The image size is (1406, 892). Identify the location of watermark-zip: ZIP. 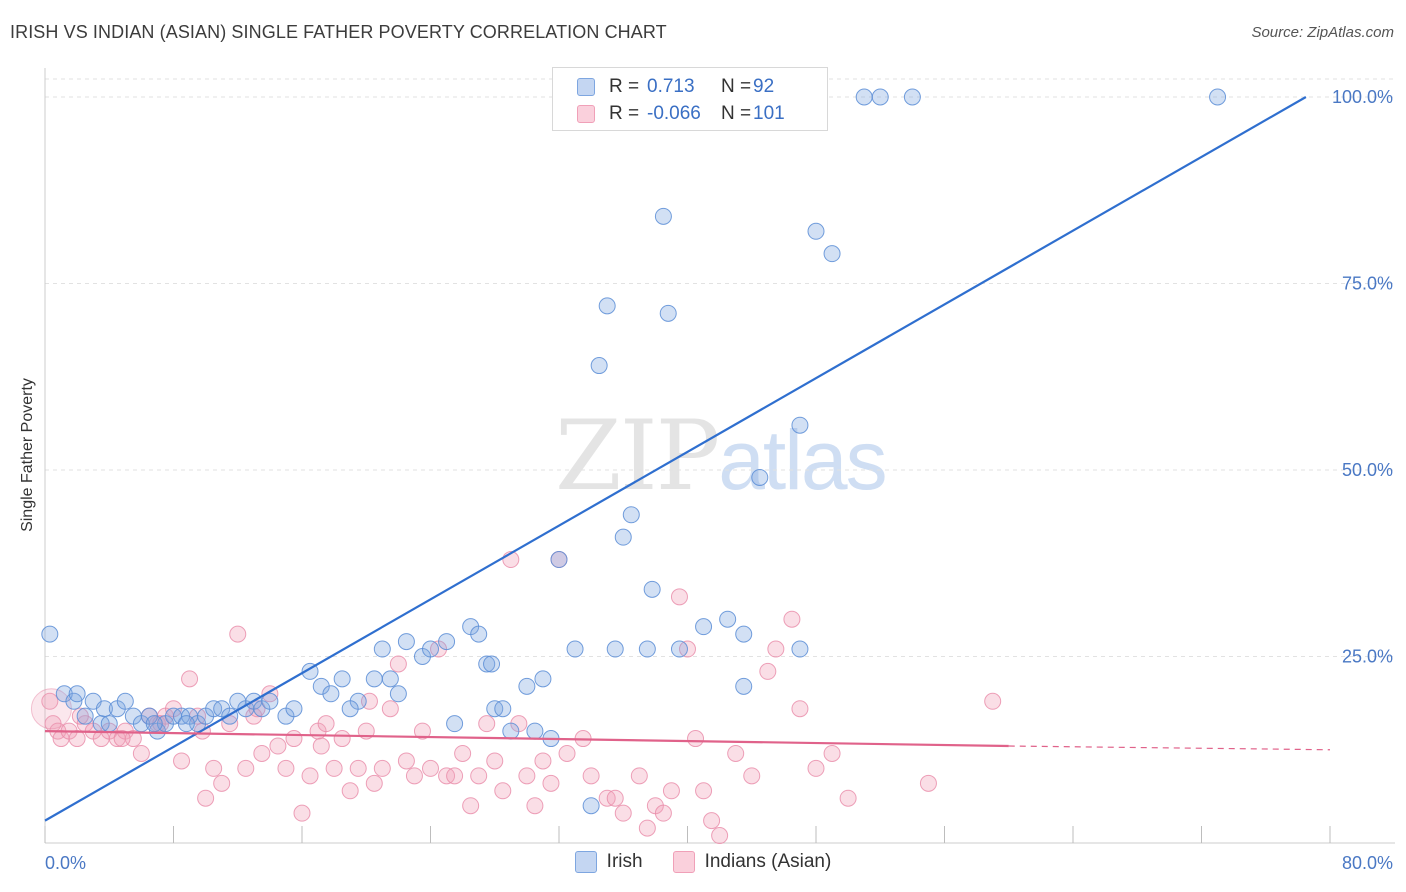
(637, 456).